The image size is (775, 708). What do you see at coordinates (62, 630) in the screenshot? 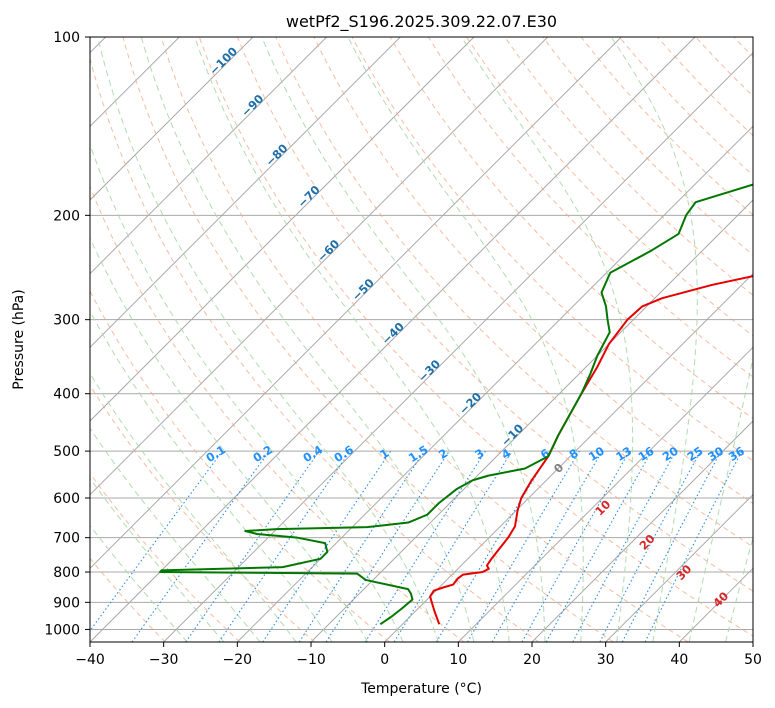
I see `y-tick-label: 1000` at bounding box center [62, 630].